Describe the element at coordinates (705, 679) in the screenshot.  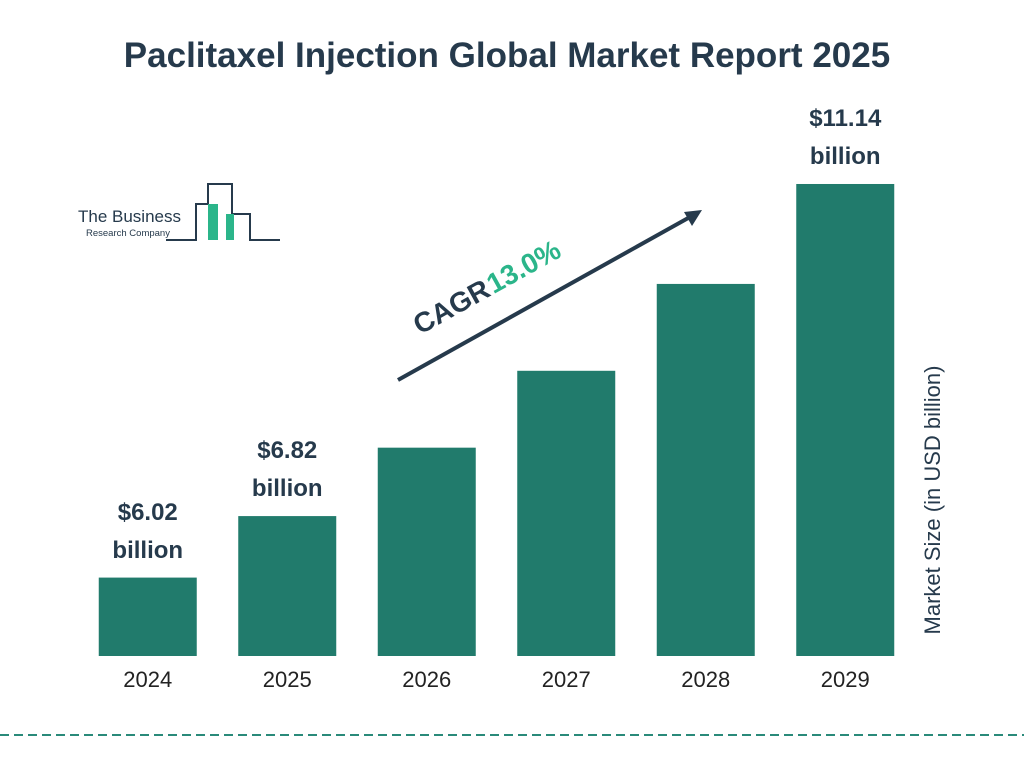
I see `x-tick-label: 2028` at that location.